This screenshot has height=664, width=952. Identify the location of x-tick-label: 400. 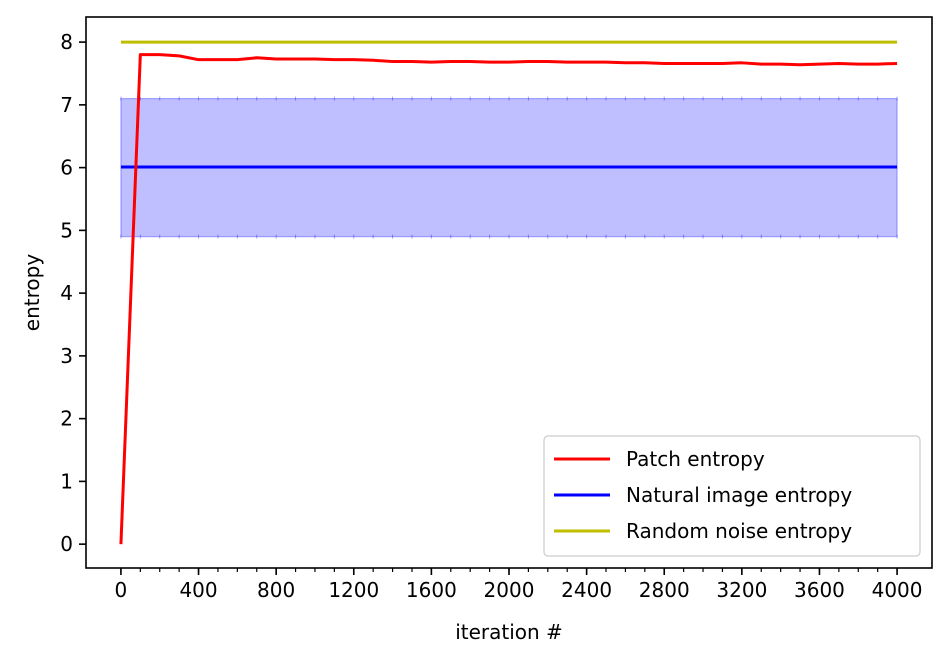
(198, 590).